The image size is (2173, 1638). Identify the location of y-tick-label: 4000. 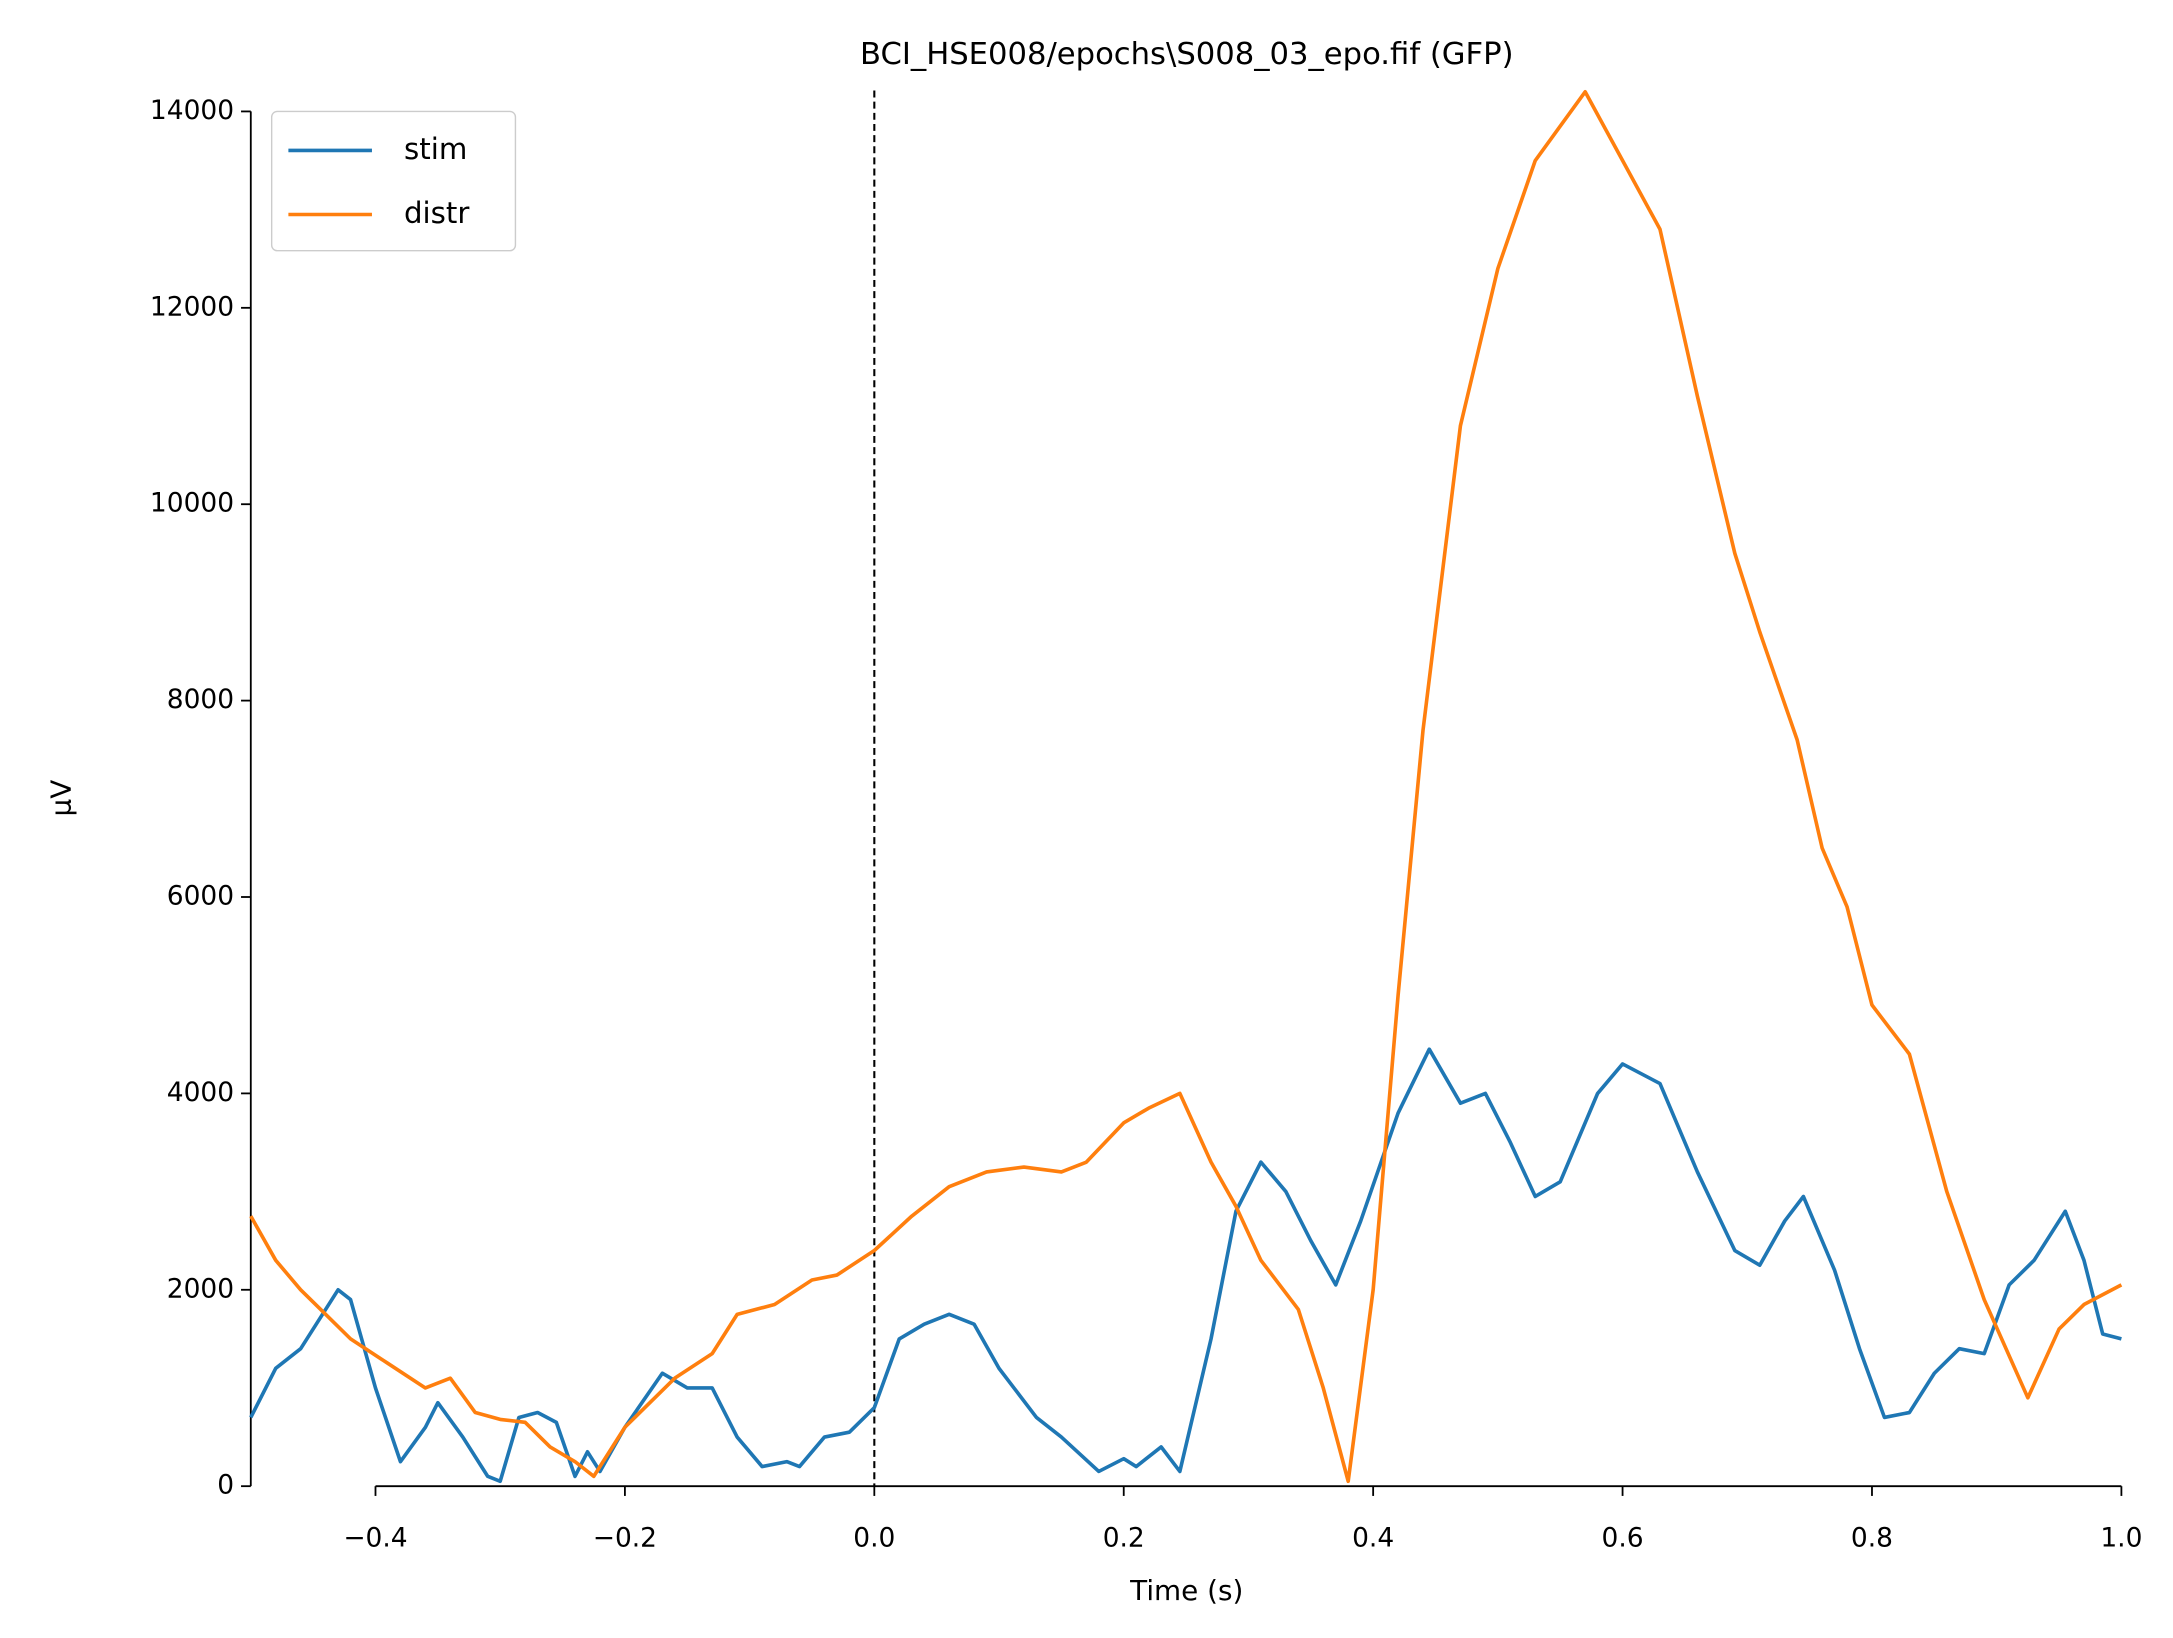
(200, 1092).